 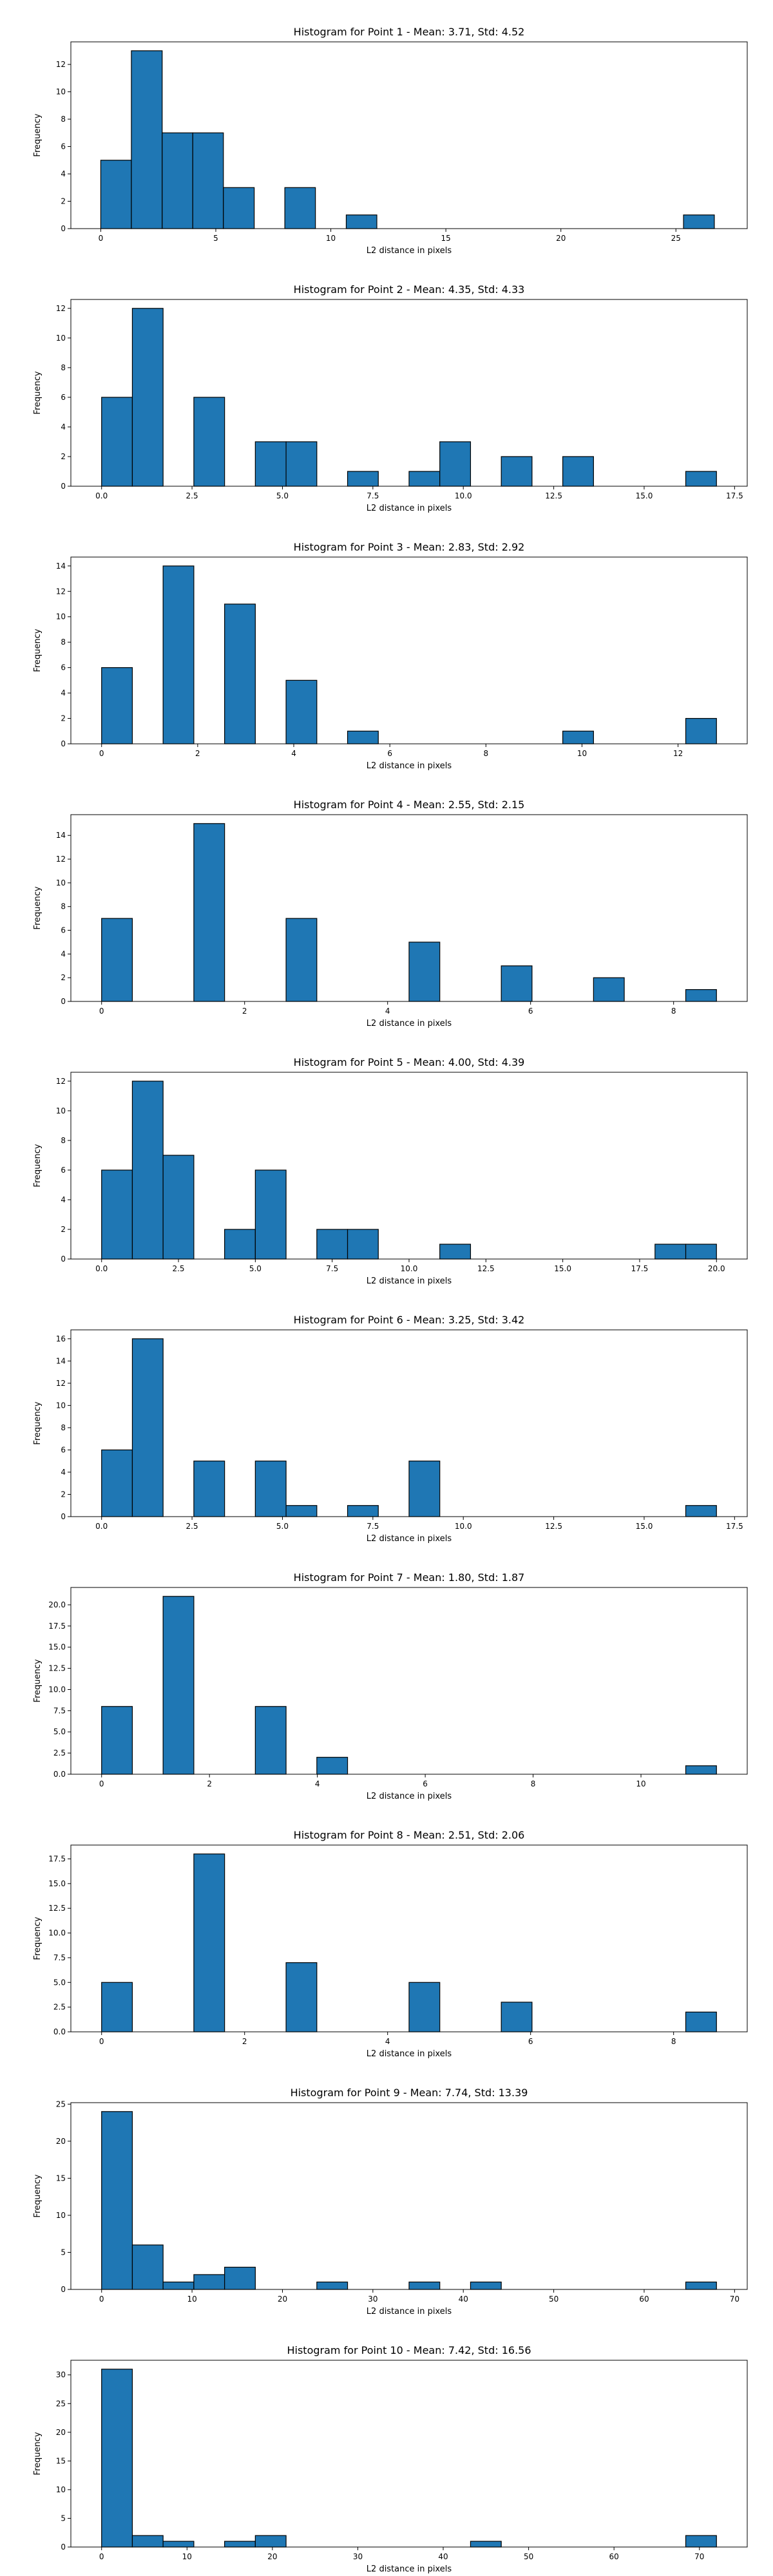 What do you see at coordinates (101, 1527) in the screenshot?
I see `x-tick-label: 0.0` at bounding box center [101, 1527].